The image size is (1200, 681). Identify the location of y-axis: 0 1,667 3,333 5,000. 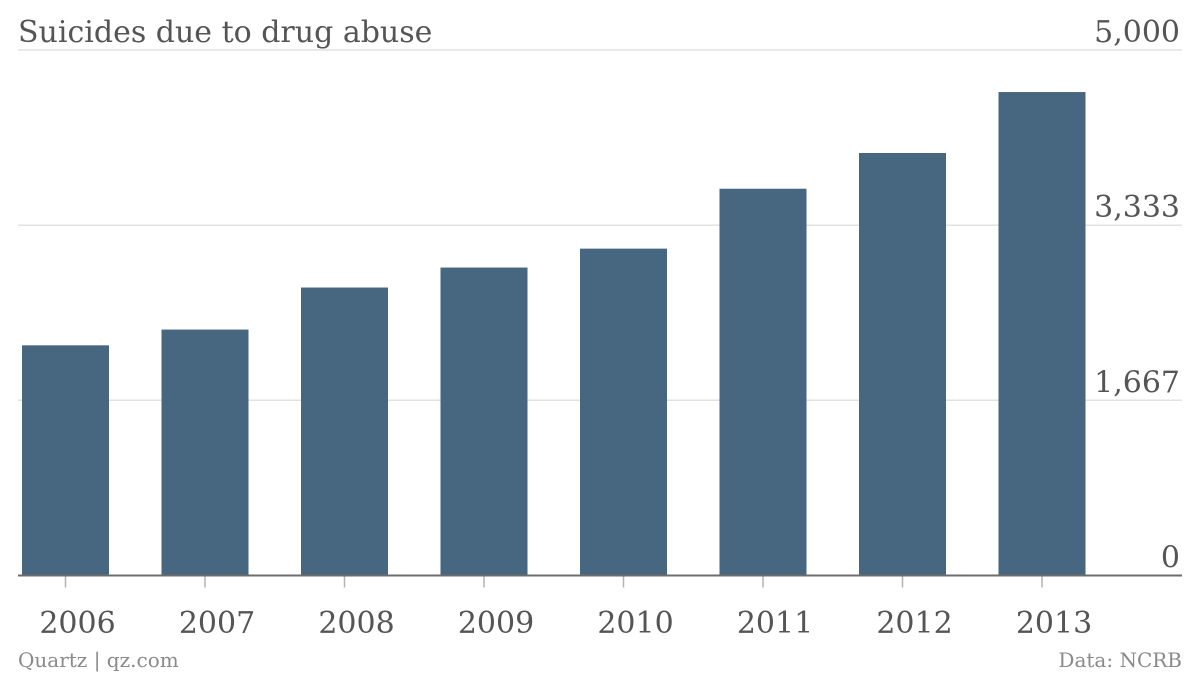
(1137, 295).